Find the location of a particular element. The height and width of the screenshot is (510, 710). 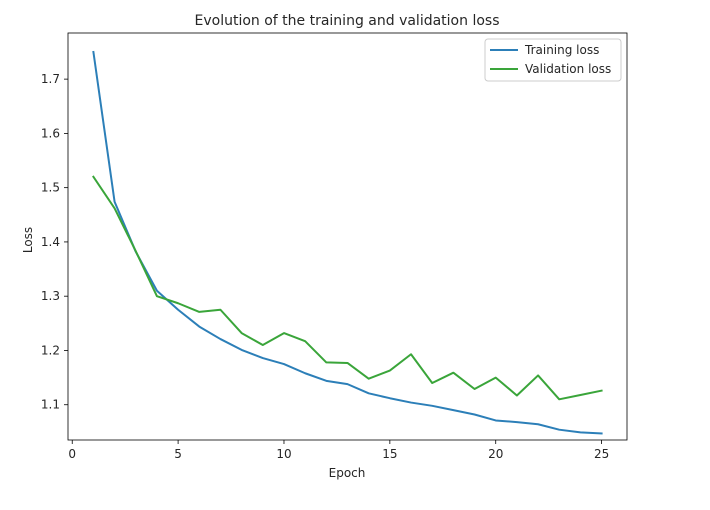

x-tick-label: 20 is located at coordinates (495, 454).